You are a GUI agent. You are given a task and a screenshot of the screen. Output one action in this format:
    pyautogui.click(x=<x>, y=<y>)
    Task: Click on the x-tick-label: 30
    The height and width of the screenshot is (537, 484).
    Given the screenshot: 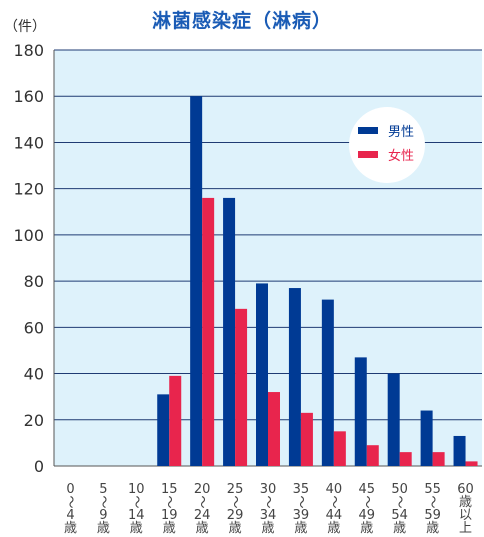 What is the action you would take?
    pyautogui.click(x=268, y=489)
    